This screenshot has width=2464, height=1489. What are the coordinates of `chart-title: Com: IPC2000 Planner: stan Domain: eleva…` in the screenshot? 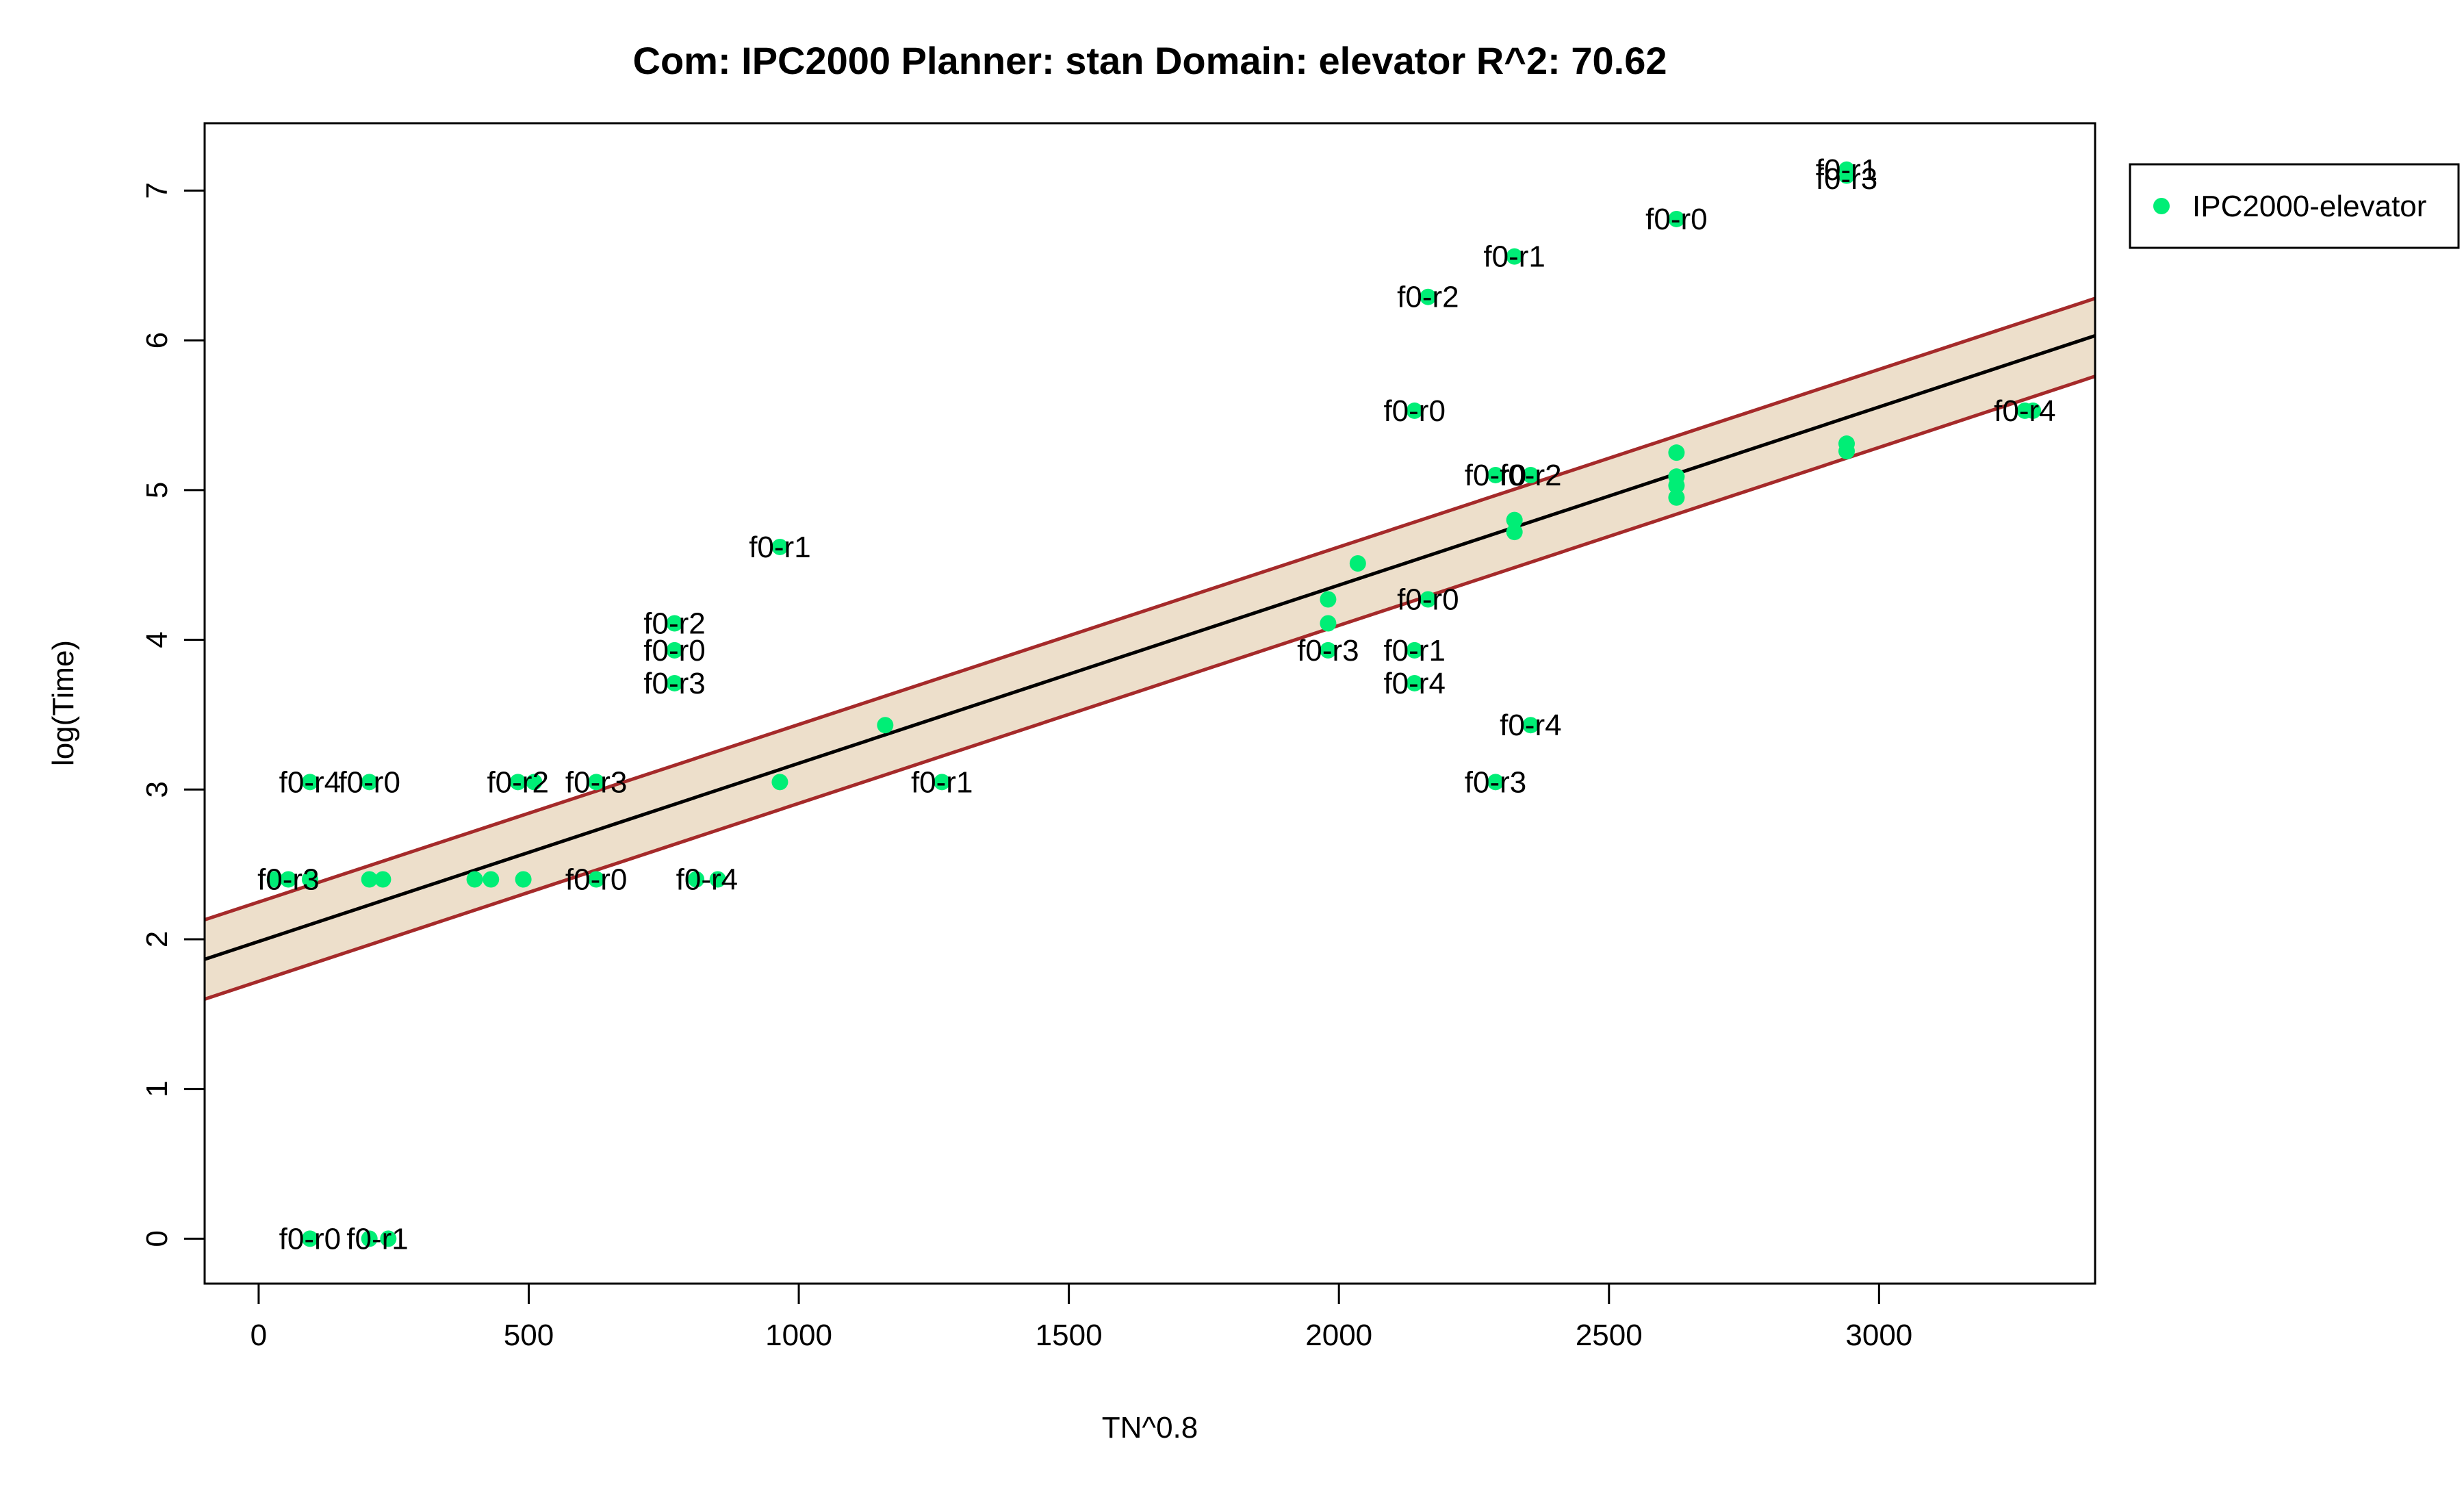 It's located at (1150, 60).